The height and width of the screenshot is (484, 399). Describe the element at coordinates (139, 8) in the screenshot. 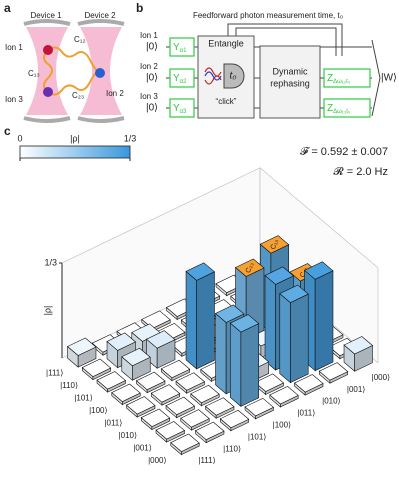

I see `panel-label: b` at that location.